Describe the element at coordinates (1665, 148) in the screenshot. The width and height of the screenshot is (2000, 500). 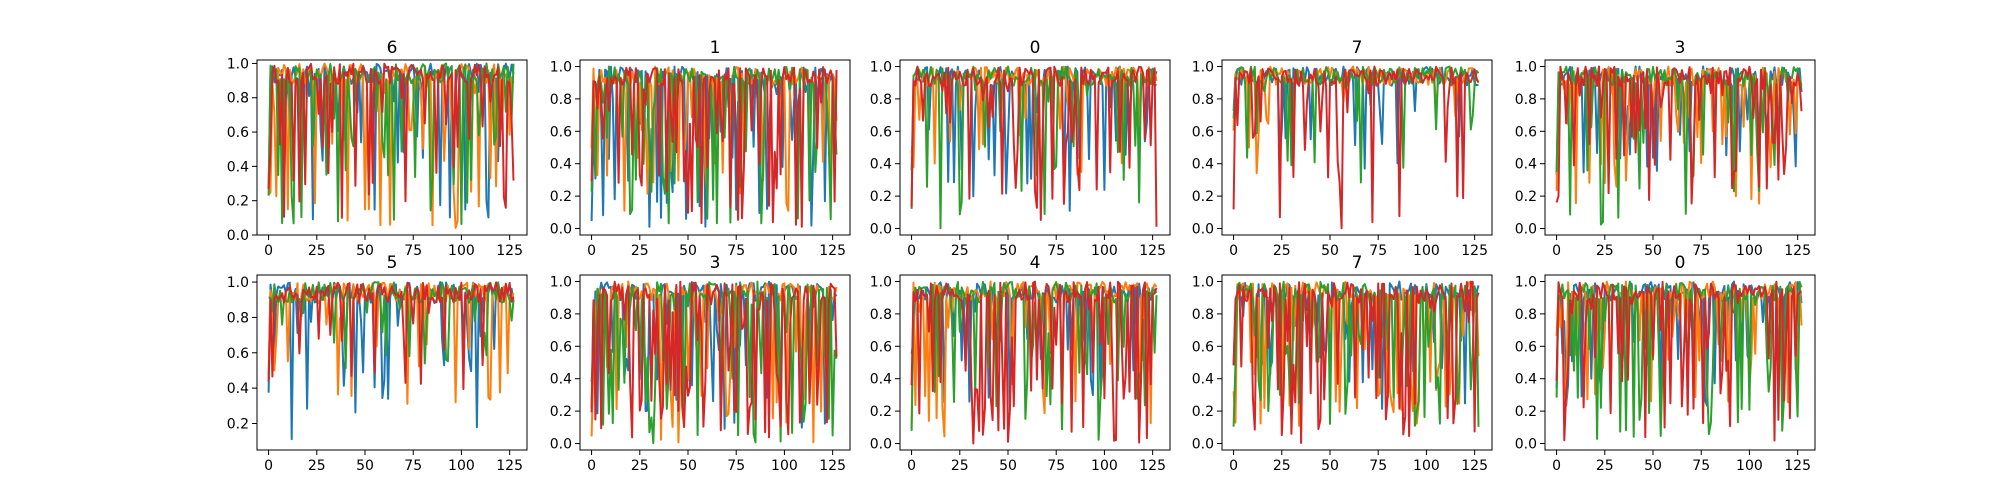
I see `subplot-5: 3 0 25 50 75 100 125 0.0 0.2 0.4 0.6 0.8 1.0` at that location.